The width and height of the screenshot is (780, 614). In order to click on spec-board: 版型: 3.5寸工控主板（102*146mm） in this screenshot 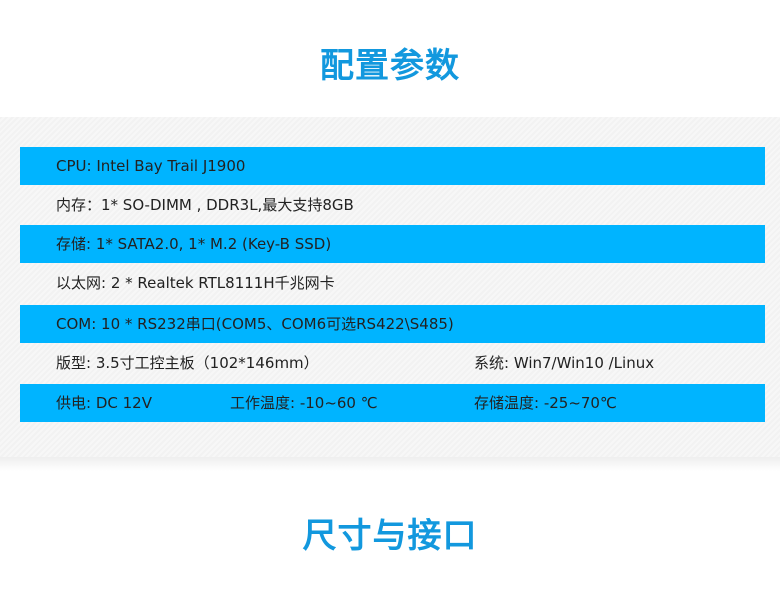, I will do `click(187, 363)`.